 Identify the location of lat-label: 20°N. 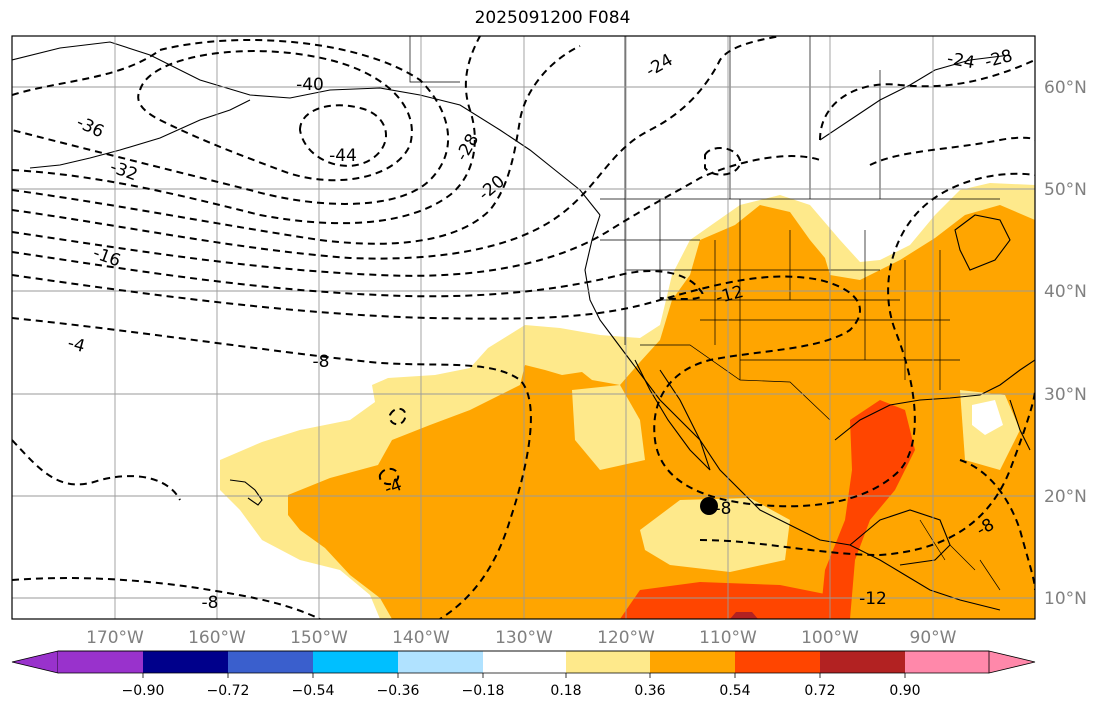
(1065, 497).